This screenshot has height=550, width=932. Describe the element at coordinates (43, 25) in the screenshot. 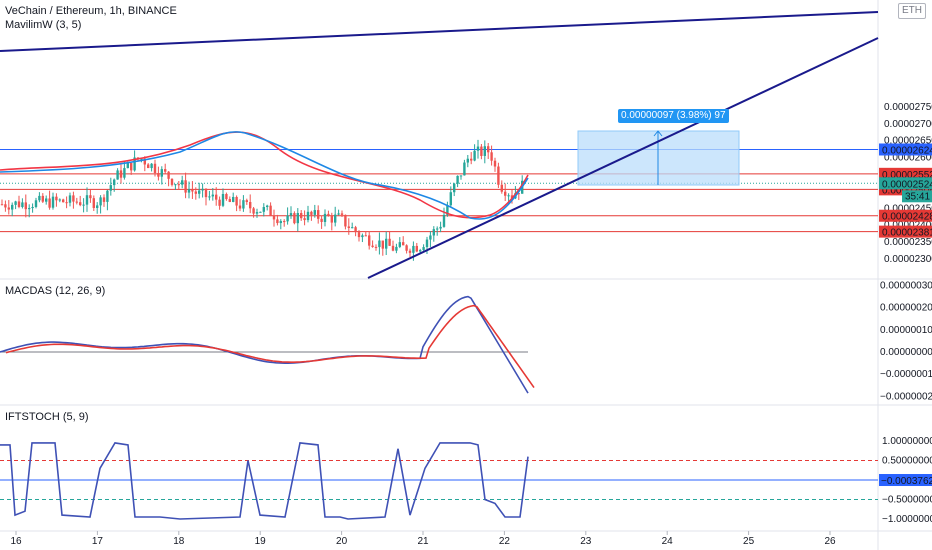

I see `mavilim-indicator-label: MavilimW (3, 5)` at that location.